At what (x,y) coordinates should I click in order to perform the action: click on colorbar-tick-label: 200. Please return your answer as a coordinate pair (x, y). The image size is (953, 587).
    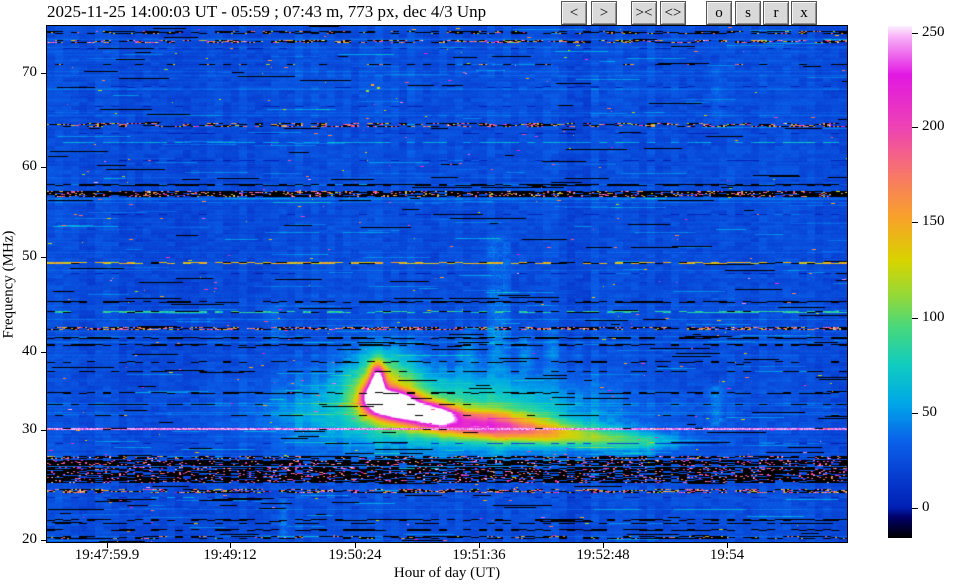
    Looking at the image, I should click on (933, 126).